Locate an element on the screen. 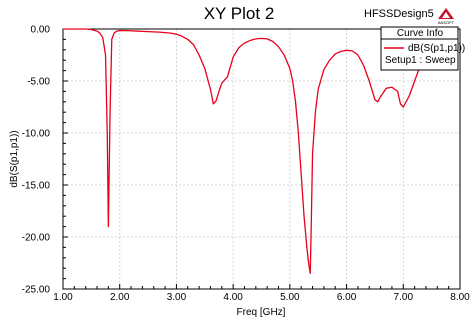 The width and height of the screenshot is (476, 320). x-tick-label: 2.00 is located at coordinates (120, 297).